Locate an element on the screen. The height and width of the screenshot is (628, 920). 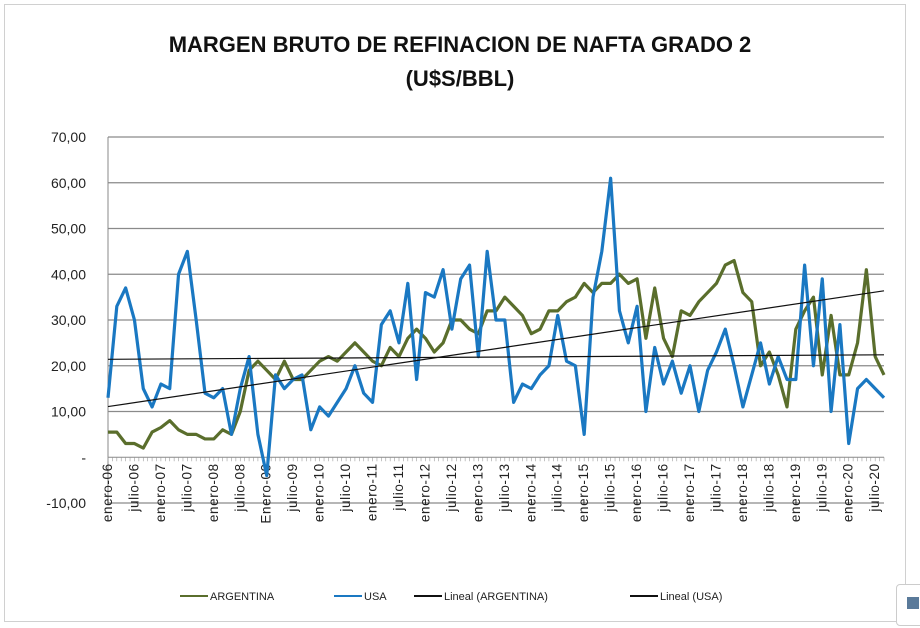
x-tick-label: enero-12 is located at coordinates (424, 492).